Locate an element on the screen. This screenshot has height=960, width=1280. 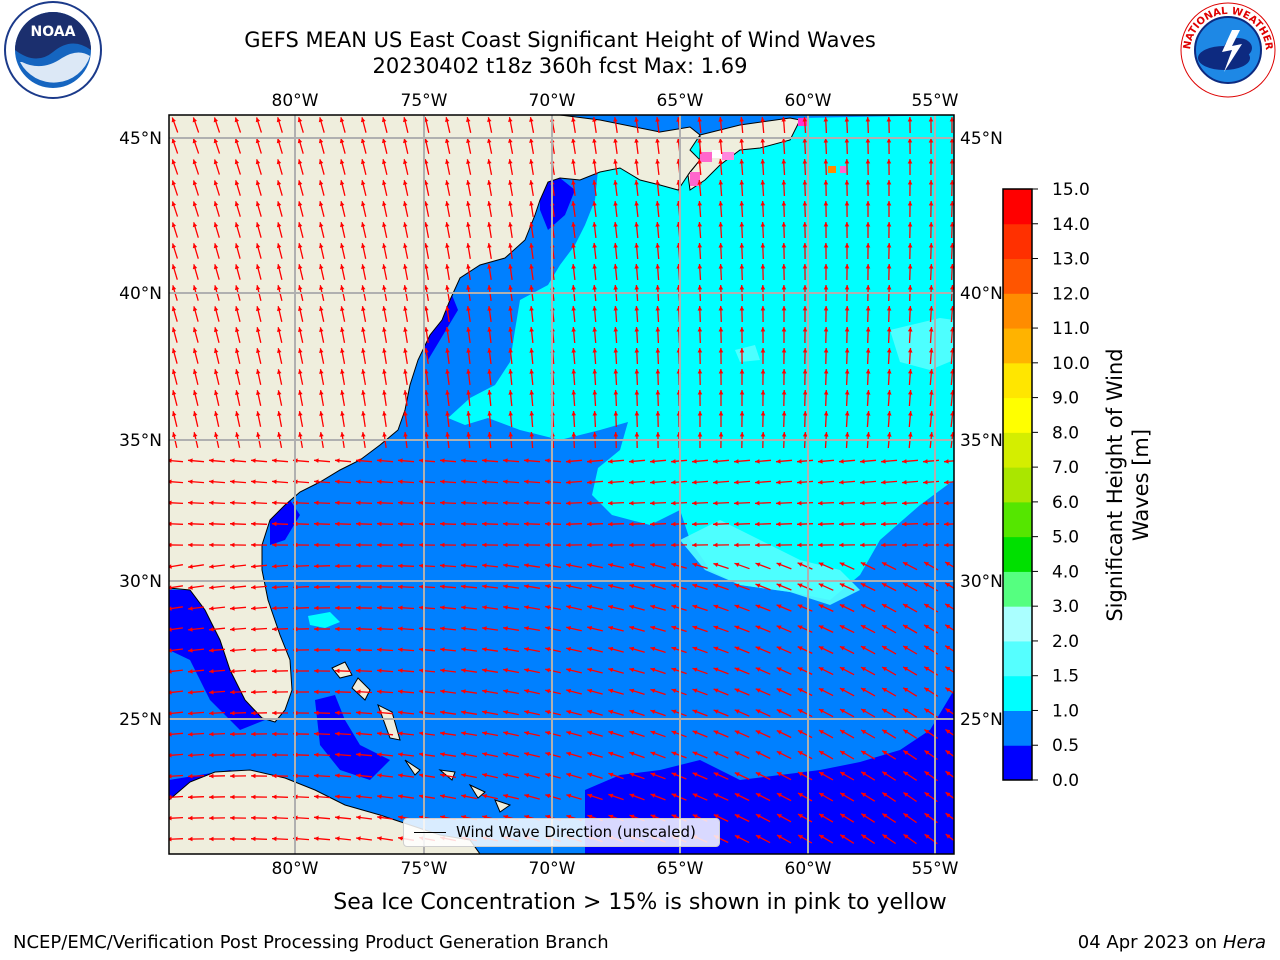
colorbar-frame is located at coordinates (1017, 484).